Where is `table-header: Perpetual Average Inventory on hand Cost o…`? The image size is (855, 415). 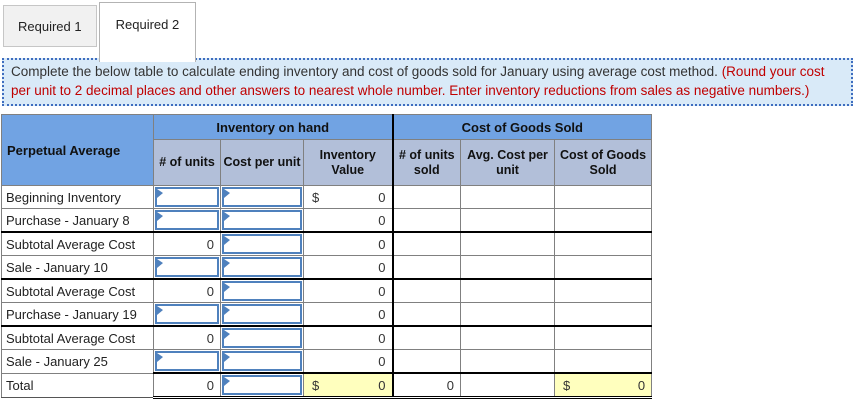
table-header: Perpetual Average Inventory on hand Cost o… is located at coordinates (327, 150).